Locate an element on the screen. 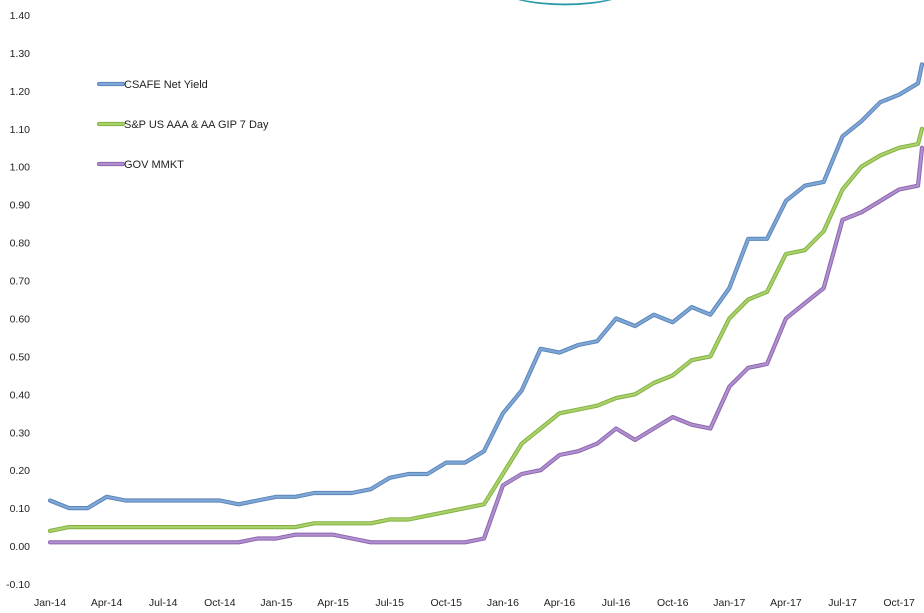 Image resolution: width=924 pixels, height=613 pixels. x-tick-label: Apr-14 is located at coordinates (107, 603).